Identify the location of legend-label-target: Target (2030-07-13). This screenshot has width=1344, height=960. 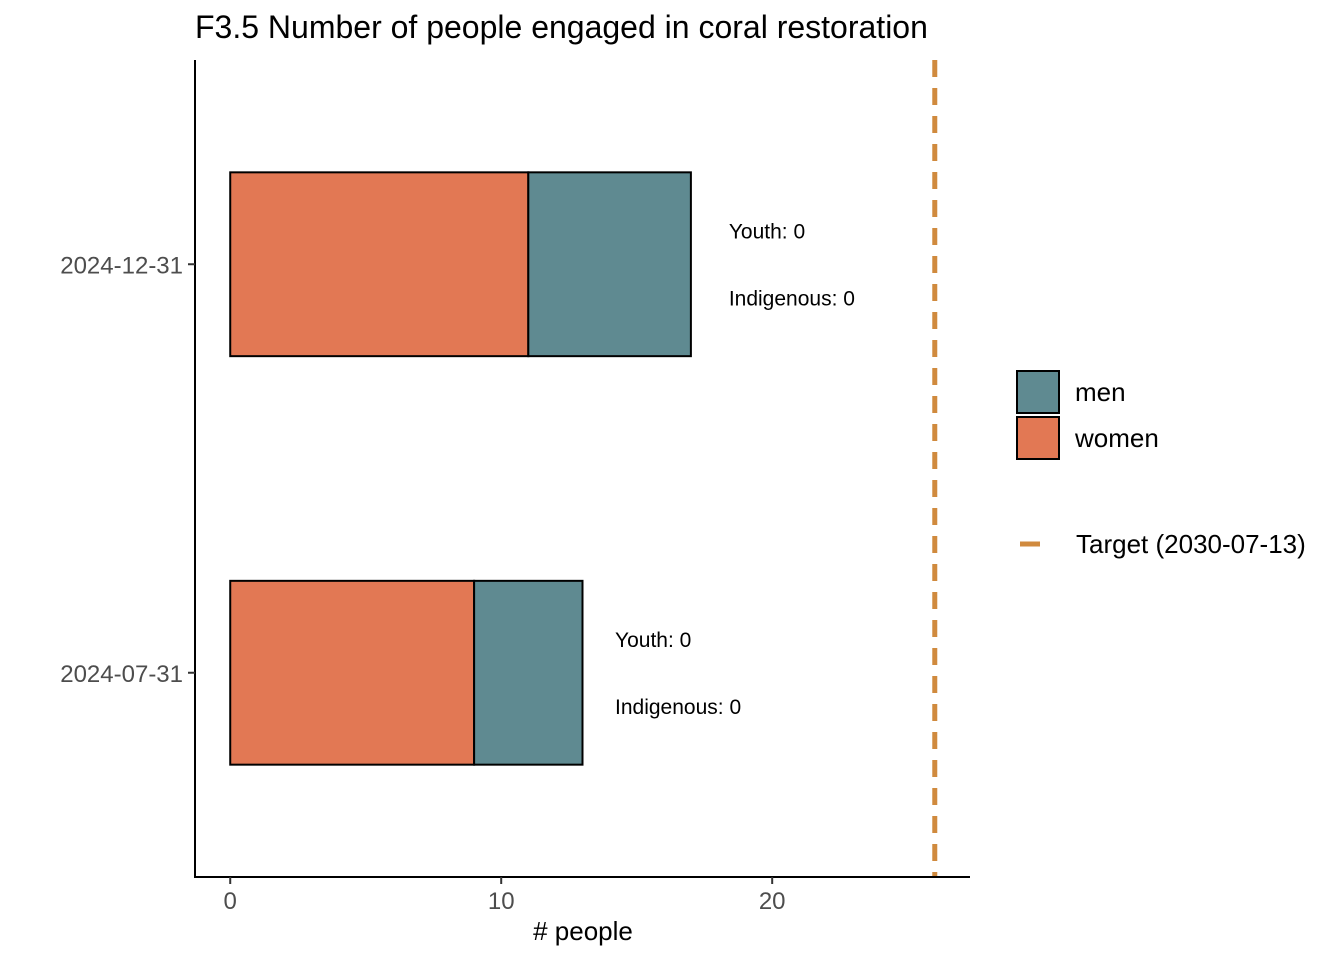
(1191, 544).